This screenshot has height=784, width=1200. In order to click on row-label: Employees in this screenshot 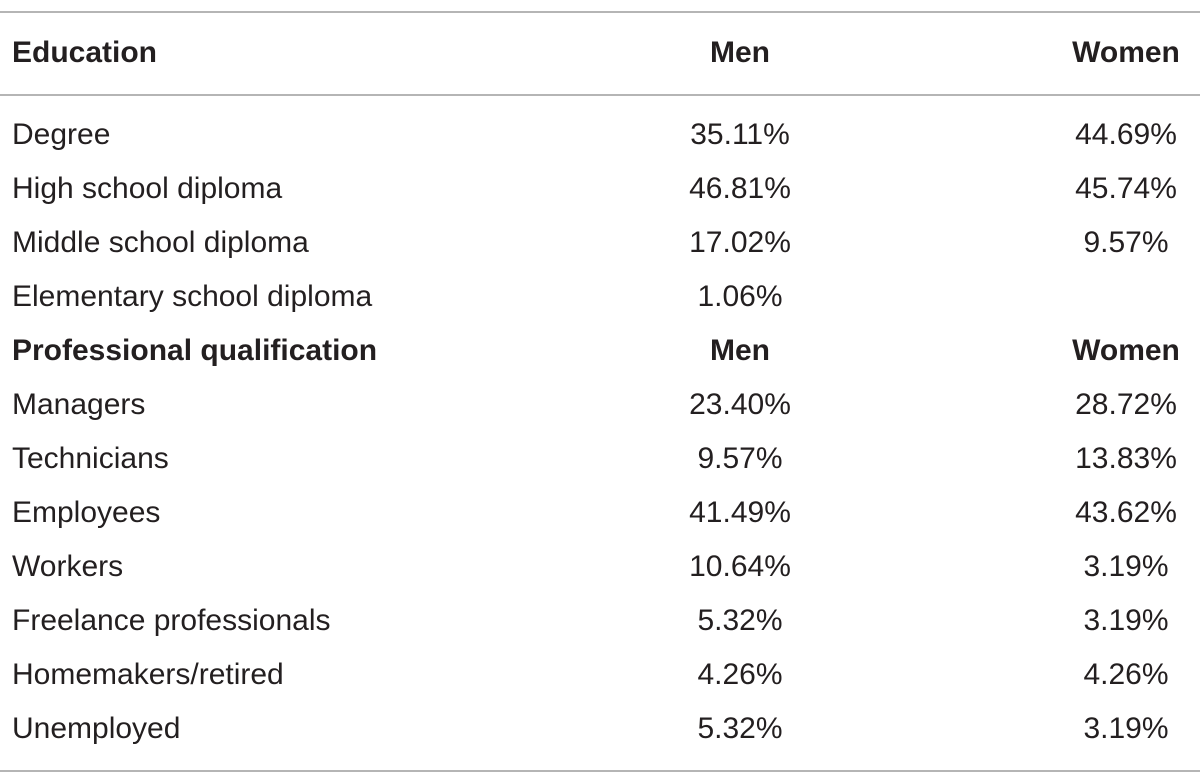, I will do `click(86, 512)`.